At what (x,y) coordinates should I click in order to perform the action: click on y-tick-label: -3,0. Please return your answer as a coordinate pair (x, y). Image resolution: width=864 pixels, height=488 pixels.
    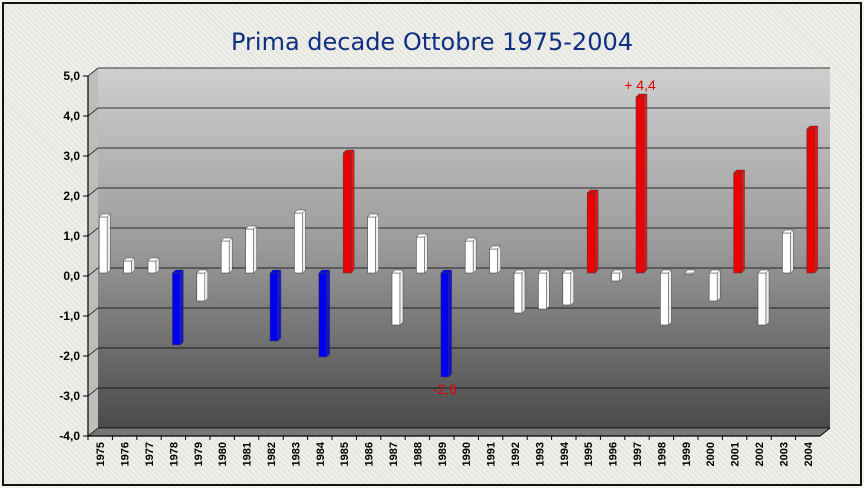
    Looking at the image, I should click on (69, 396).